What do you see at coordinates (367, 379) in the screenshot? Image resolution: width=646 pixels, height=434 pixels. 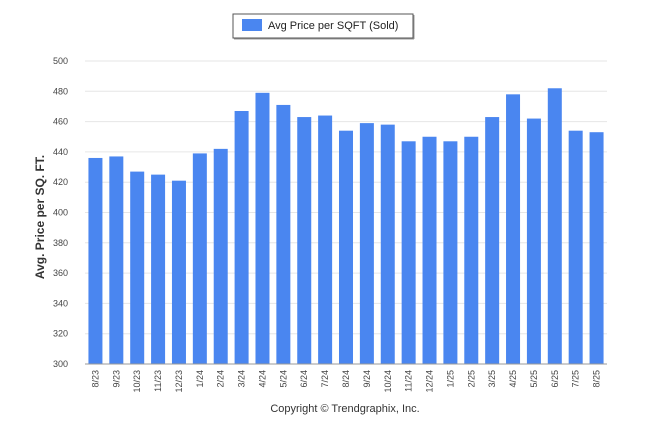 I see `x-tick-label: 9/24` at bounding box center [367, 379].